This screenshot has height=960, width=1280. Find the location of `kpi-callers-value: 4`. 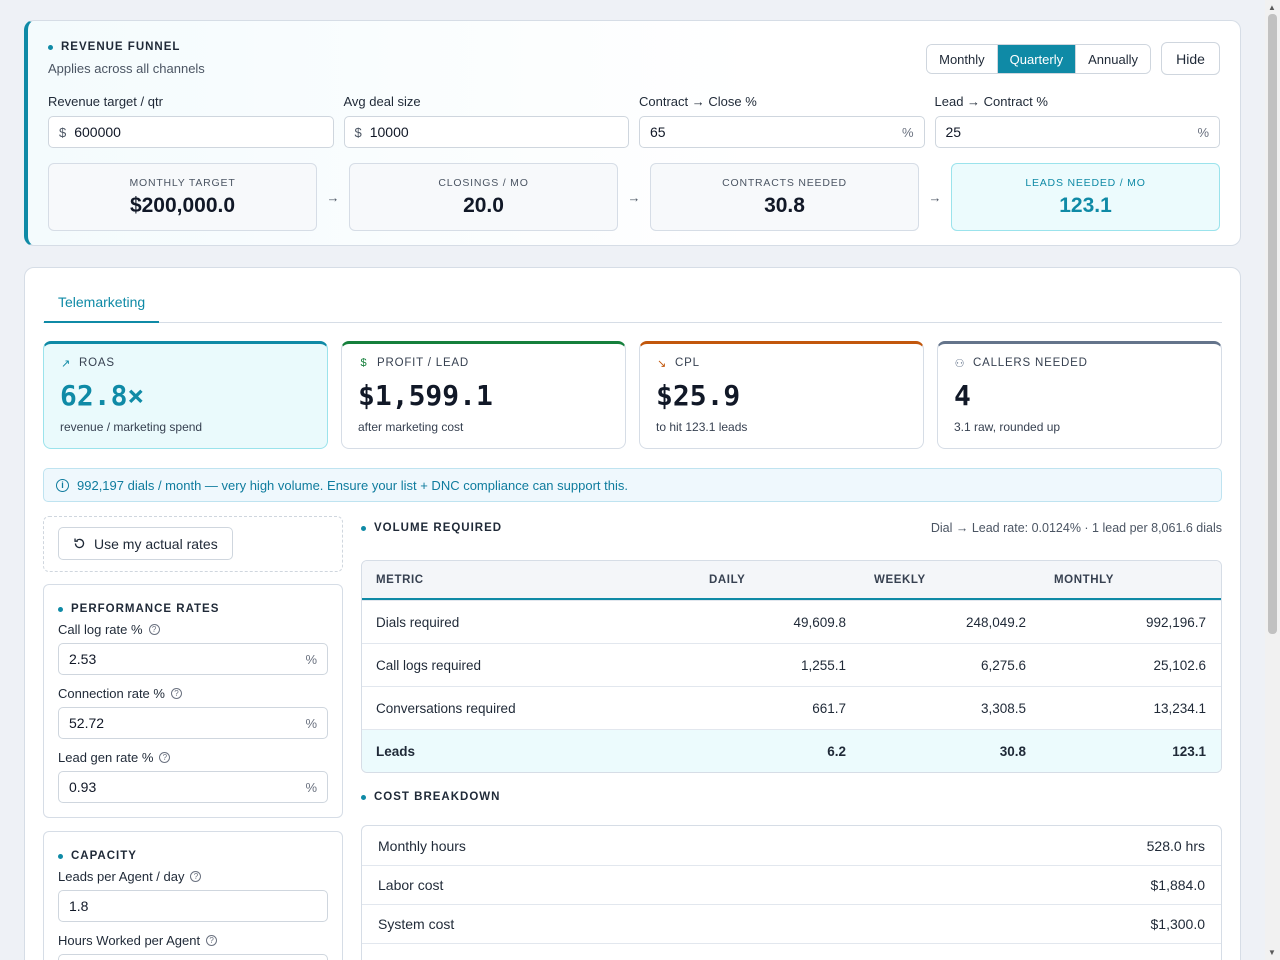

kpi-callers-value: 4 is located at coordinates (962, 395).